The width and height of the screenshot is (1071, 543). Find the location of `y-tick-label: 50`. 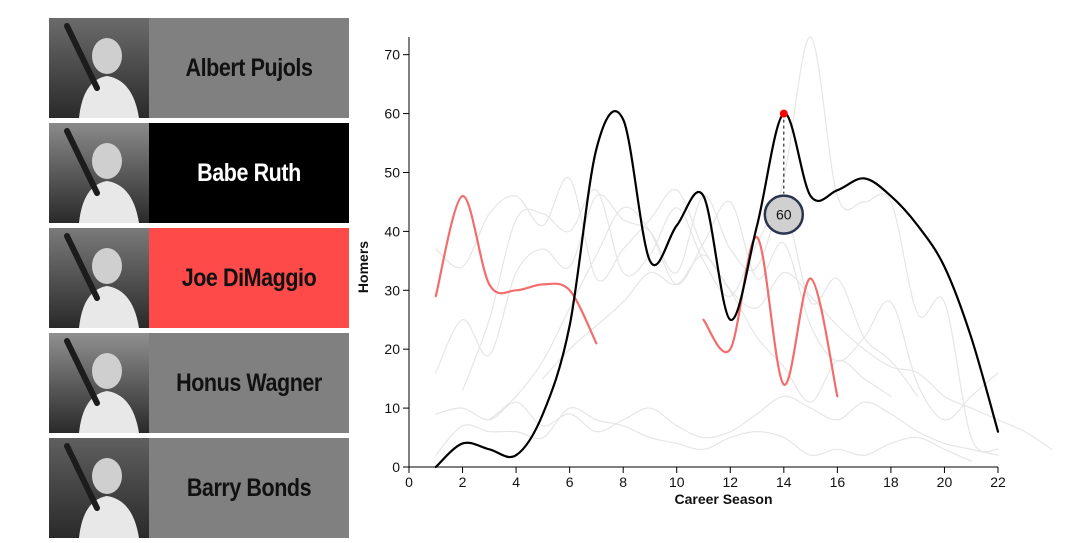

y-tick-label: 50 is located at coordinates (392, 172).